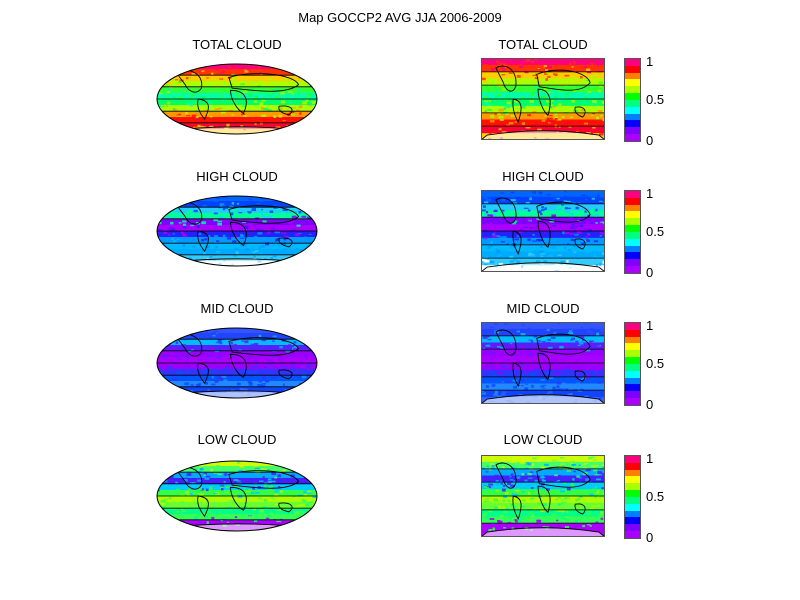 The height and width of the screenshot is (600, 800). Describe the element at coordinates (632, 364) in the screenshot. I see `colorbar-mid` at that location.